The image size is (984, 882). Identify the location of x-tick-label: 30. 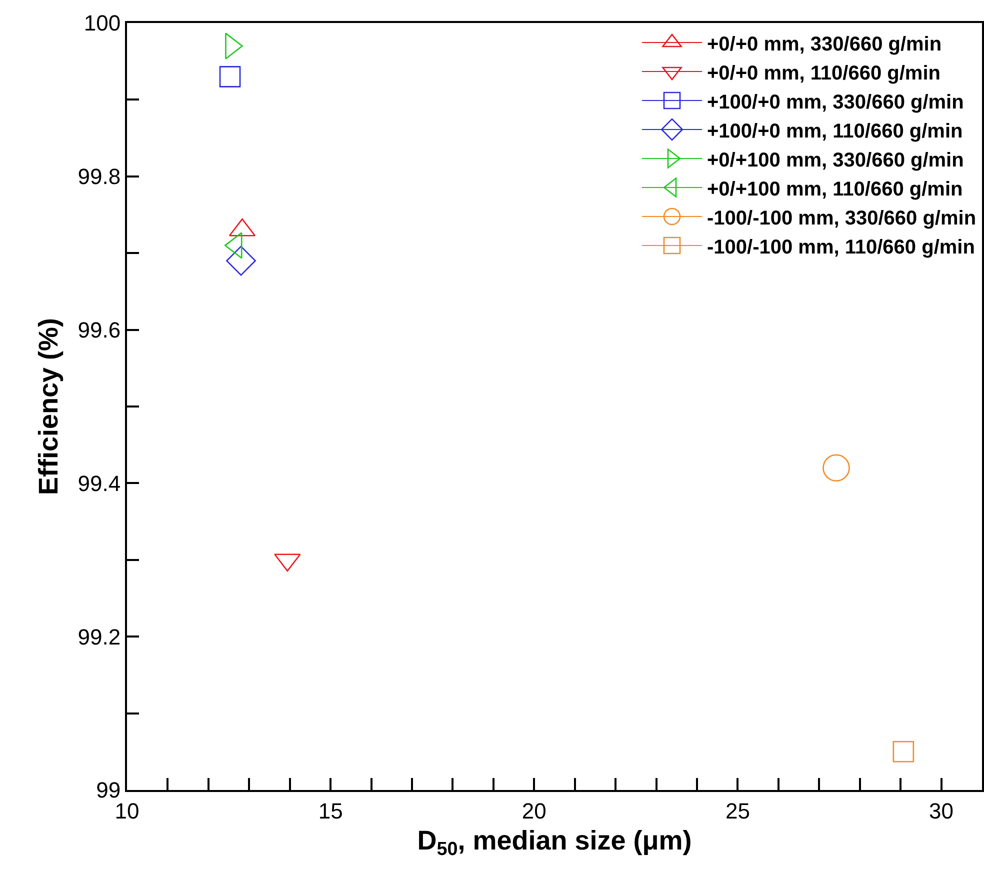
(941, 811).